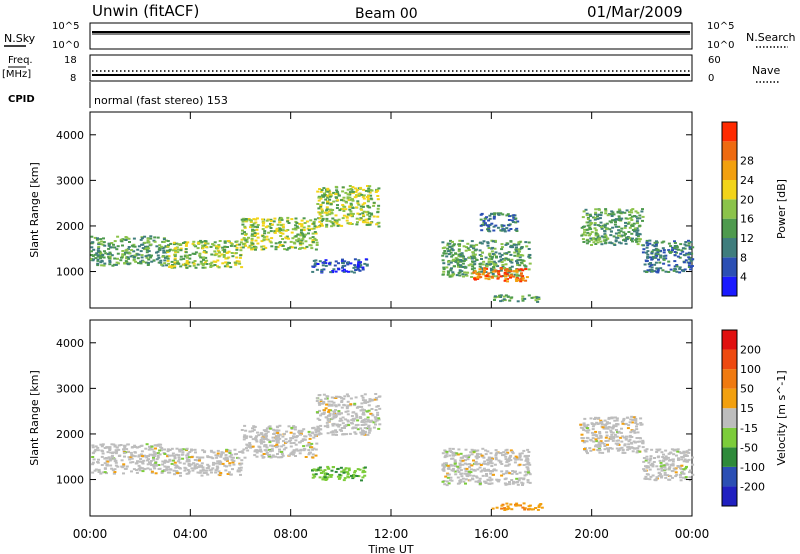 This screenshot has height=554, width=800. I want to click on noise-right-tick-bottom: 10^0, so click(720, 45).